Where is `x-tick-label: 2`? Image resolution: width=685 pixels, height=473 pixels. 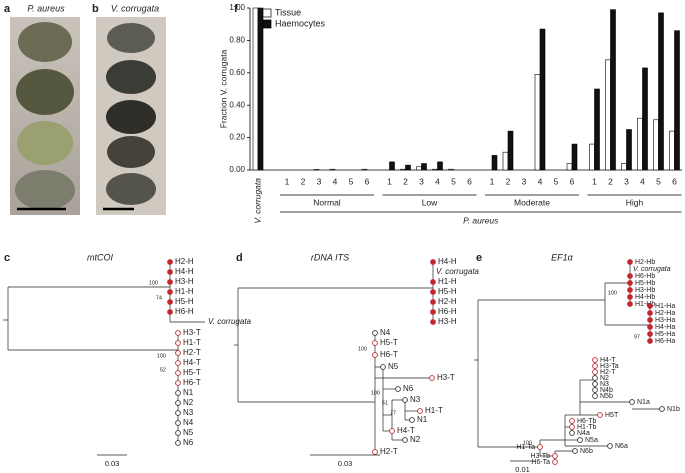 x-tick-label: 2 is located at coordinates (508, 181).